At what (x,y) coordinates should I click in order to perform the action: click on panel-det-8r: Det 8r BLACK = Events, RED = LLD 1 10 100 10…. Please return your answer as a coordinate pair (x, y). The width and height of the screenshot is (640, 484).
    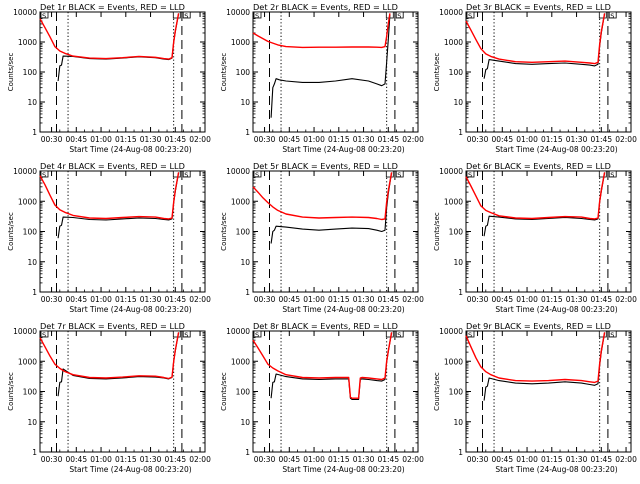
    Looking at the image, I should click on (322, 397).